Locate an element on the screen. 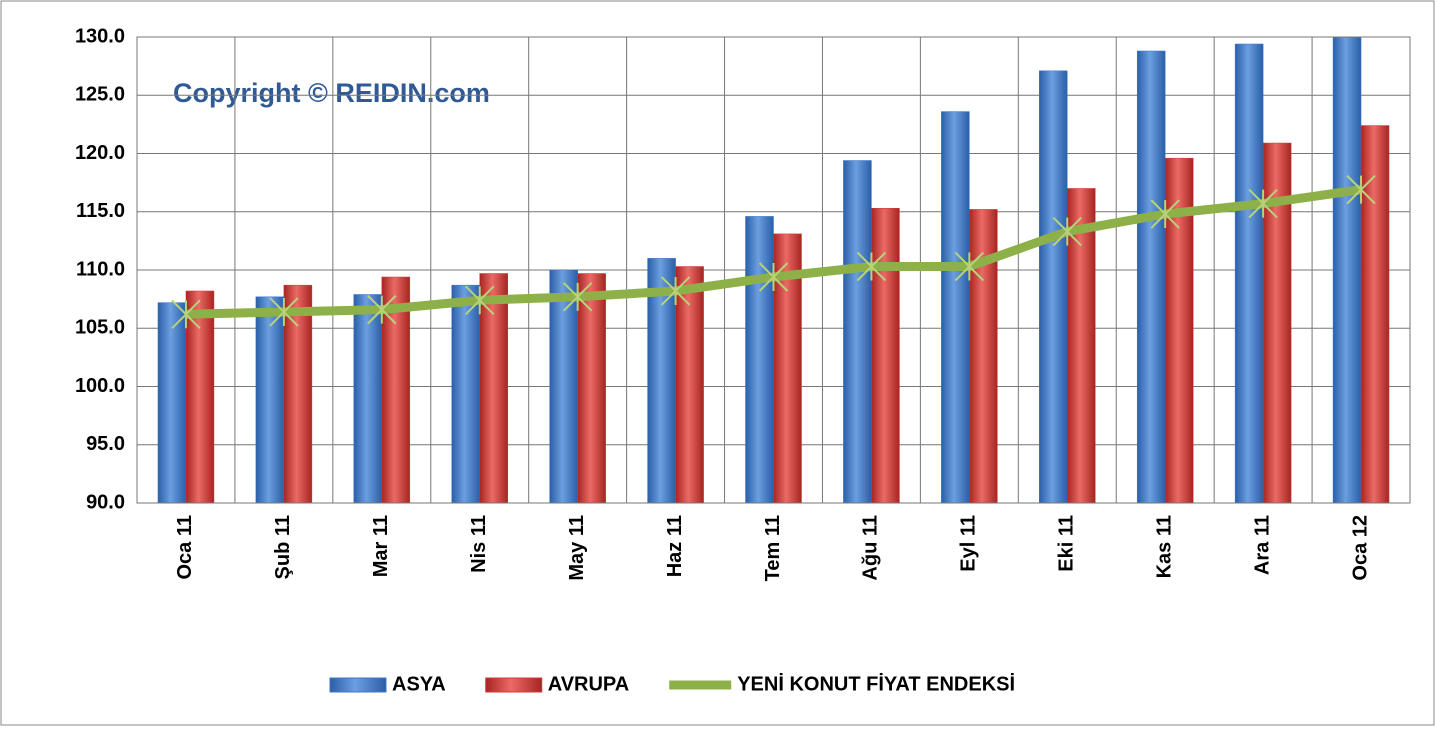 This screenshot has height=731, width=1435. y-tick-label: 95.0 is located at coordinates (105, 444).